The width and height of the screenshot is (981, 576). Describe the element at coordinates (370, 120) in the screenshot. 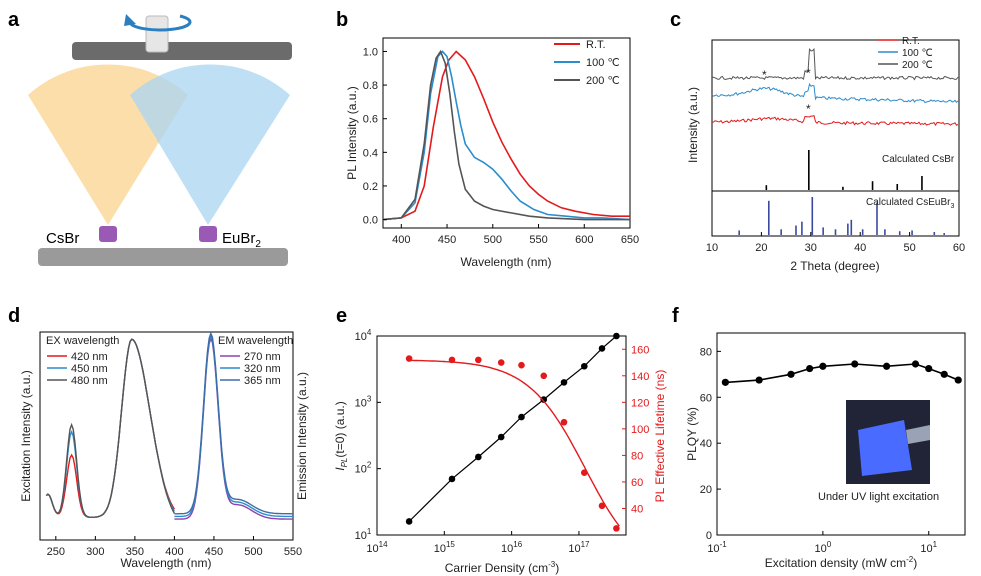

I see `y-tick-label-b-3: 0.6` at that location.